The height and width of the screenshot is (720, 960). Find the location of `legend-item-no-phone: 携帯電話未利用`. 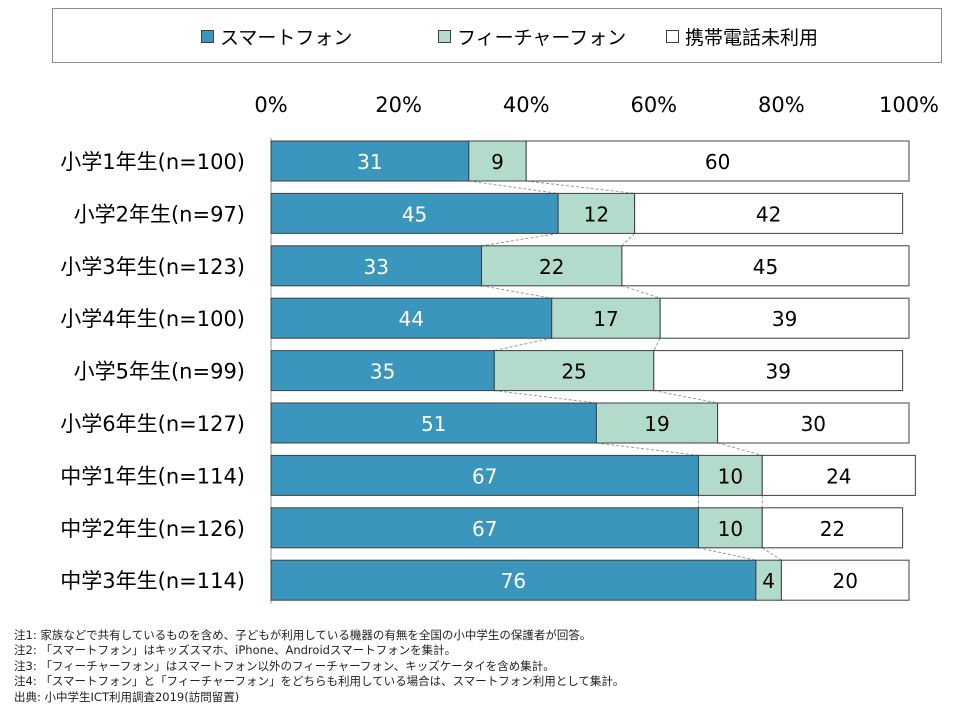

legend-item-no-phone: 携帯電話未利用 is located at coordinates (742, 36).